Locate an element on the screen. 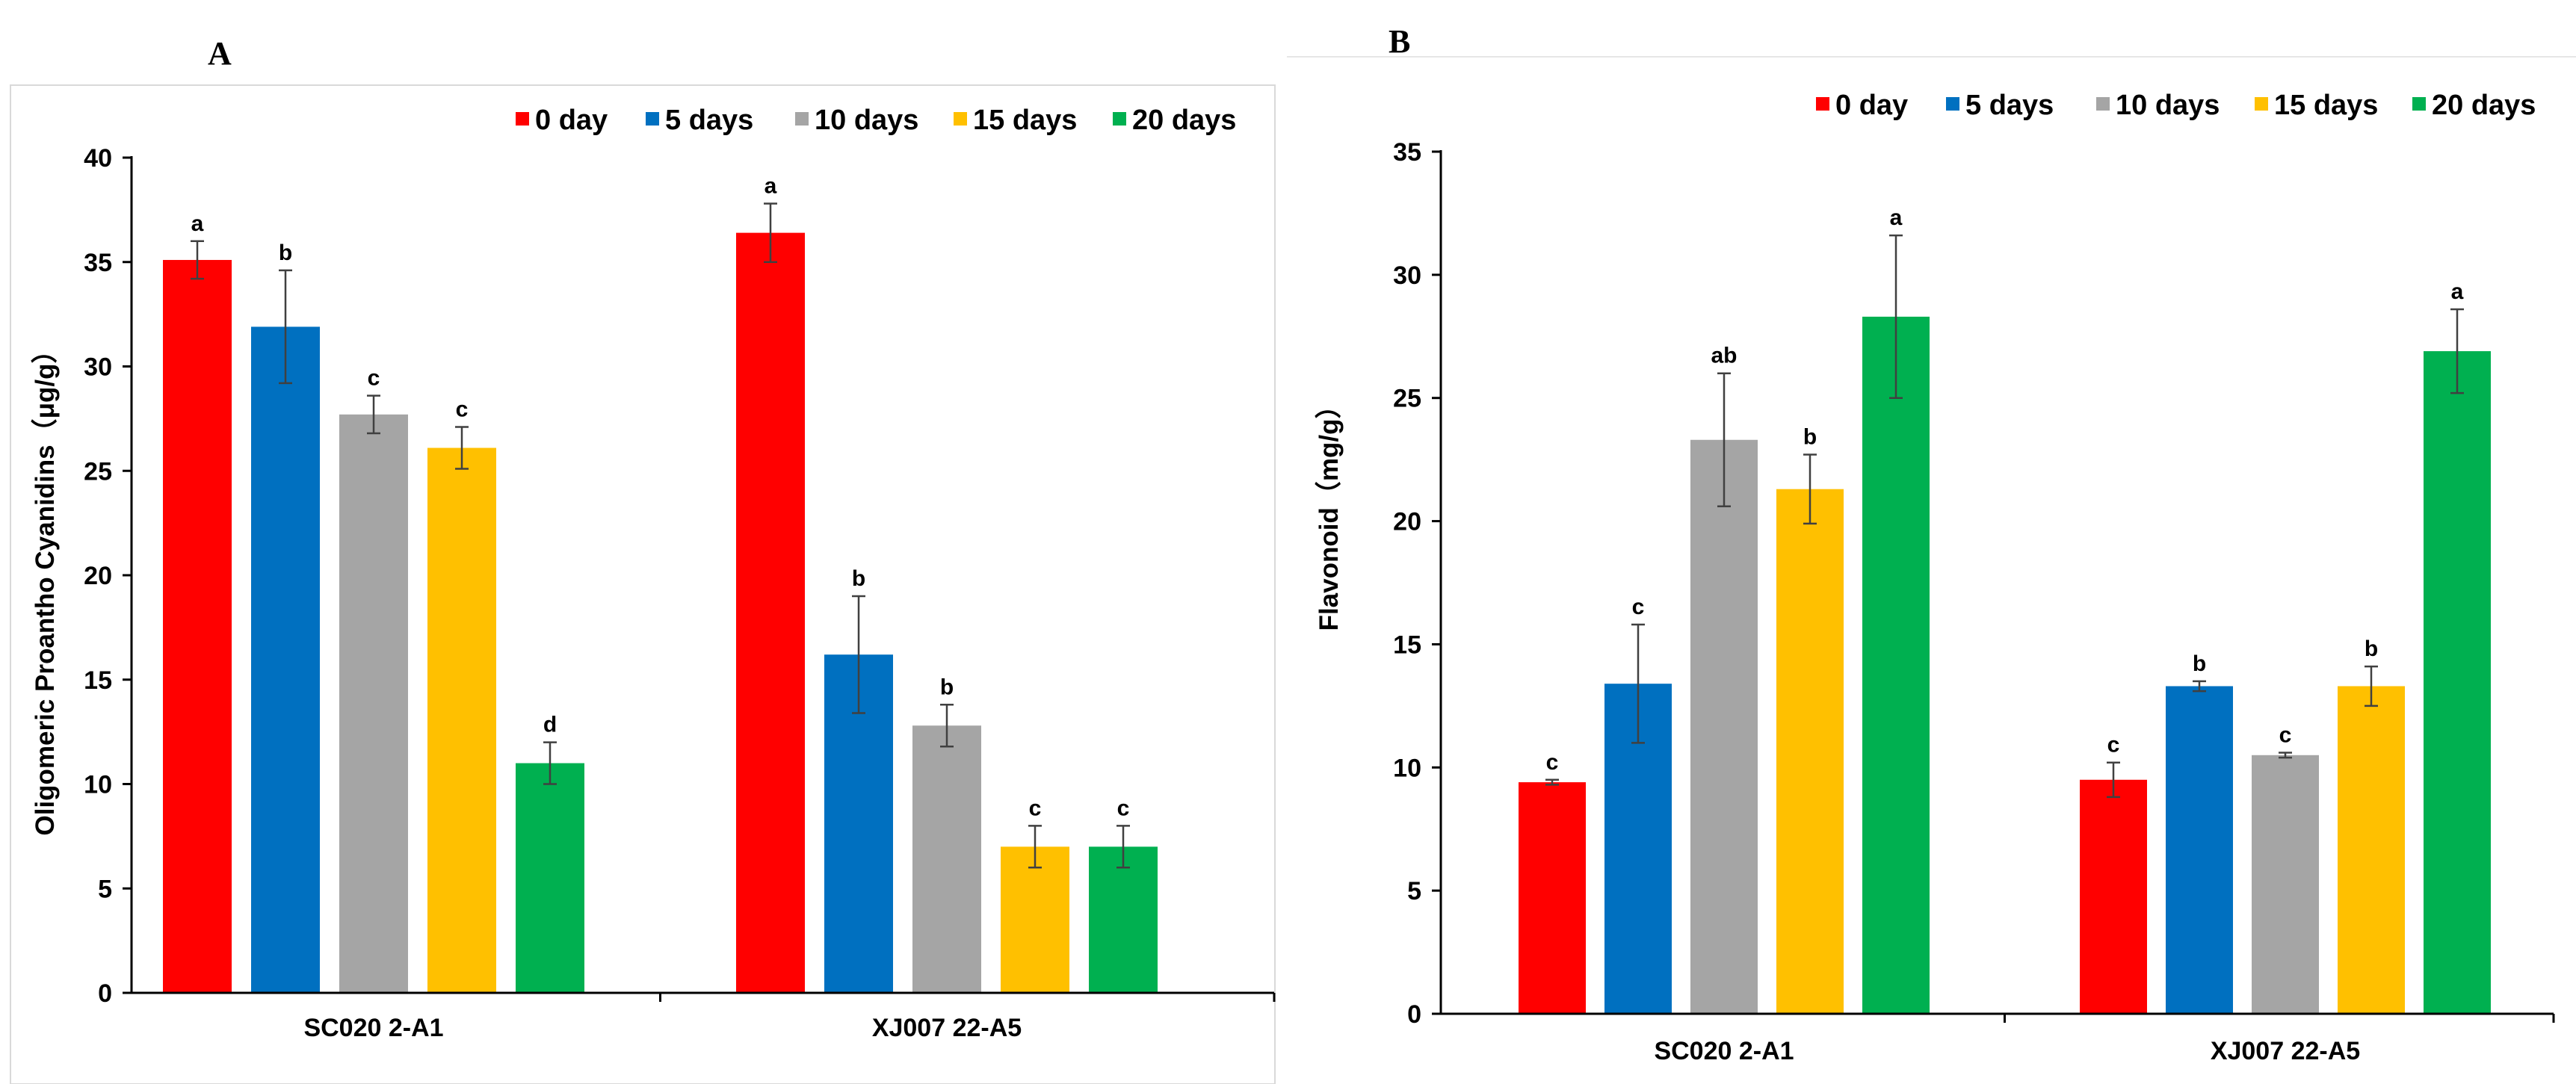 The width and height of the screenshot is (2576, 1084). panel-a-legend: 0 day 5 days 10 days 15 days 20 days is located at coordinates (876, 120).